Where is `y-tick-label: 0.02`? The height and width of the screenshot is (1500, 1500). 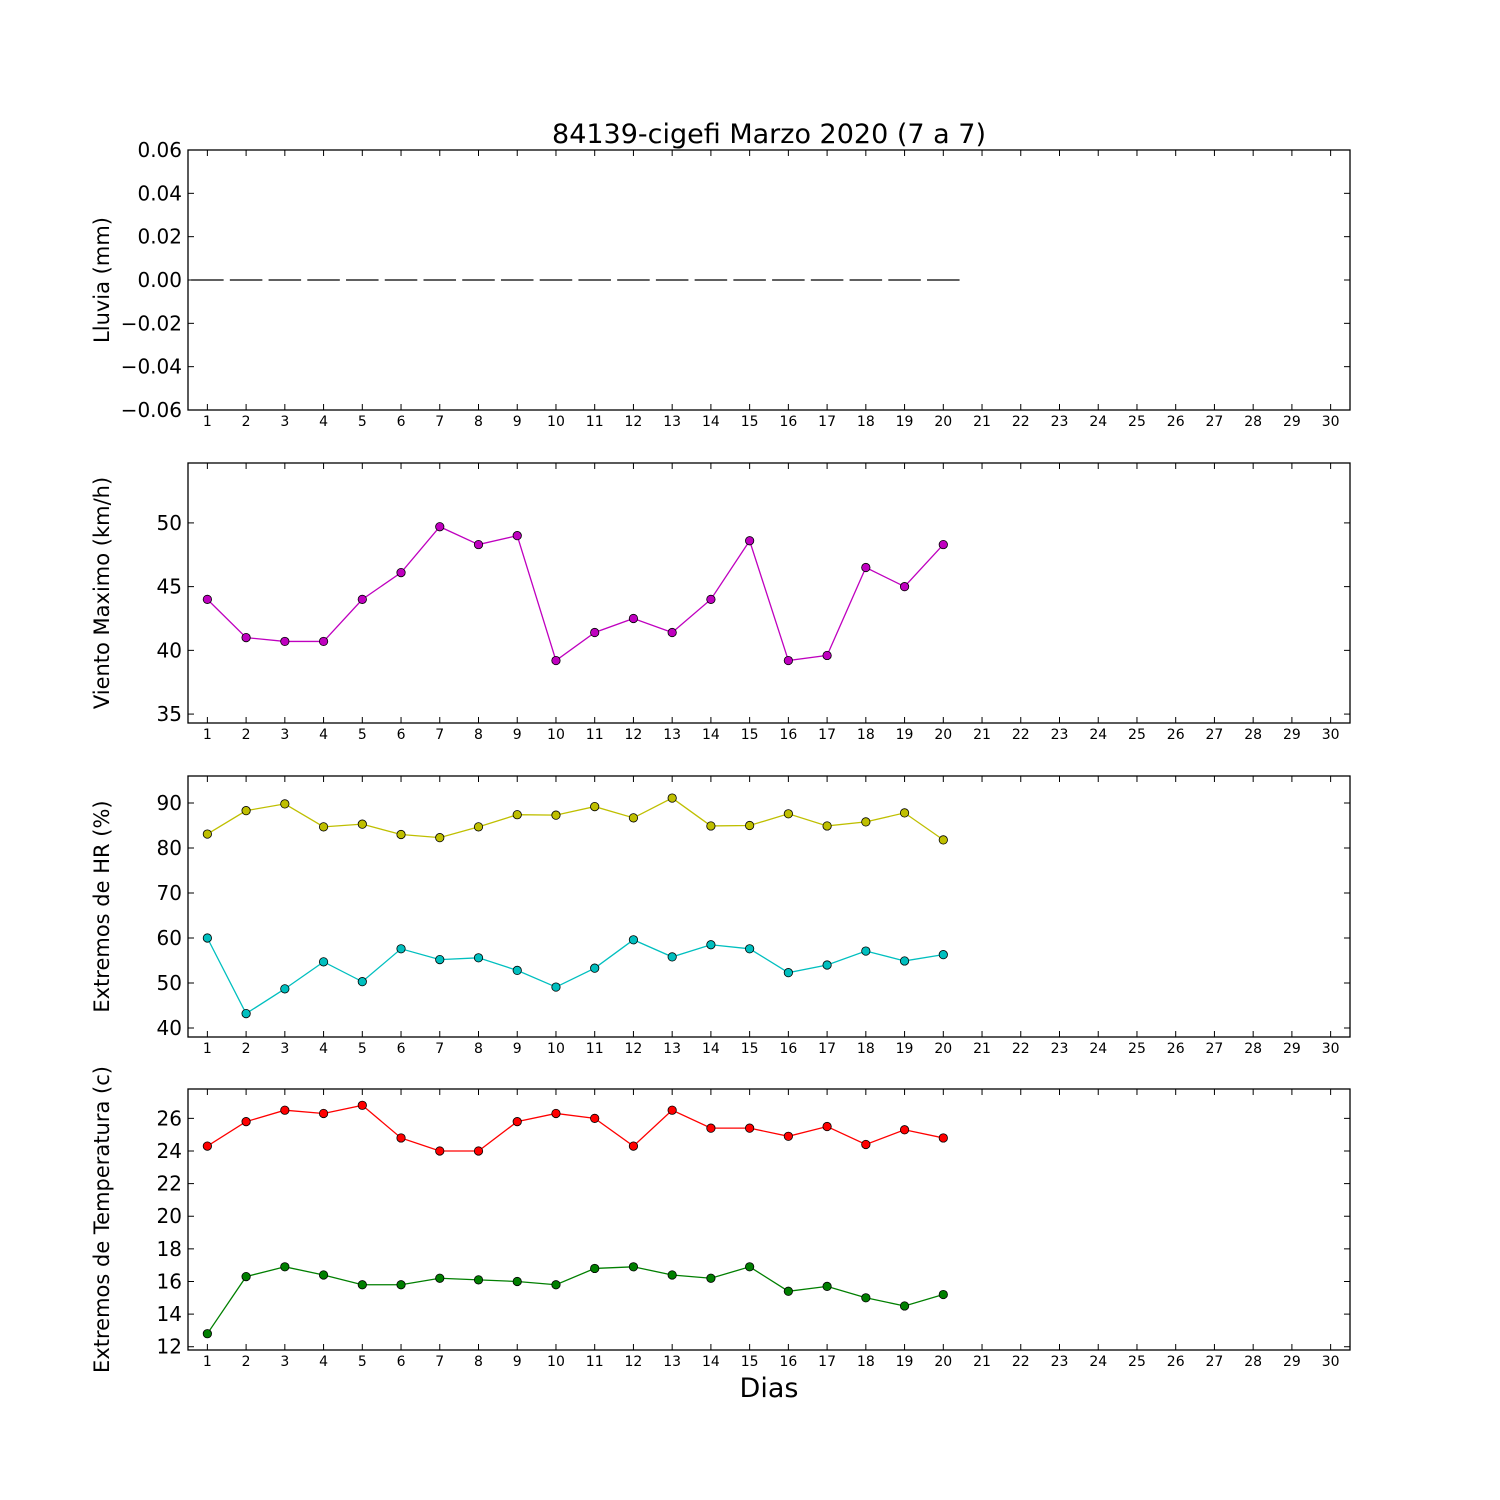
y-tick-label: 0.02 is located at coordinates (159, 237).